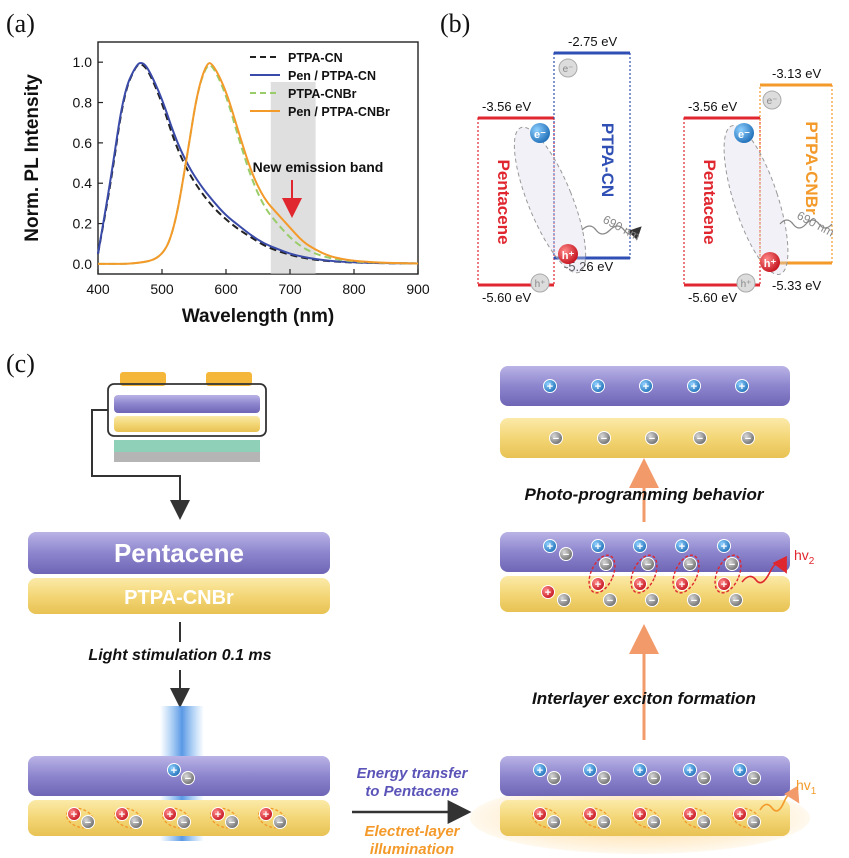 This screenshot has height=858, width=849. Describe the element at coordinates (592, 41) in the screenshot. I see `lumo-acc-label: -2.75 eV` at that location.